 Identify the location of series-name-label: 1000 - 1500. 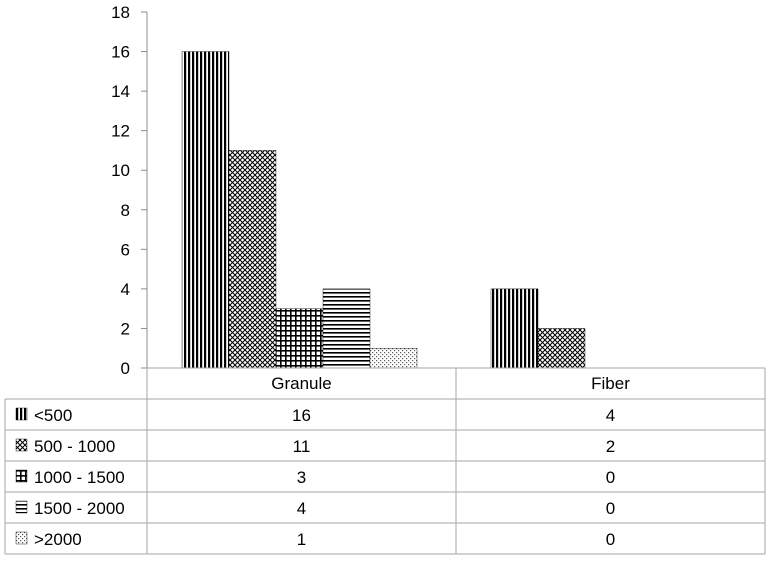
(79, 477).